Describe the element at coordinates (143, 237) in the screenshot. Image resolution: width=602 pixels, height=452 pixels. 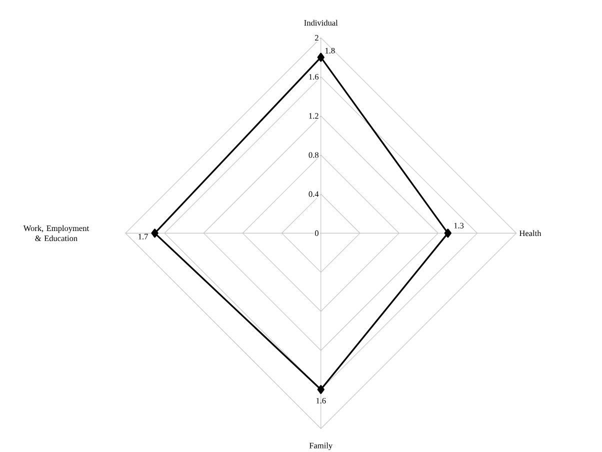
I see `data-label: 1.7` at that location.